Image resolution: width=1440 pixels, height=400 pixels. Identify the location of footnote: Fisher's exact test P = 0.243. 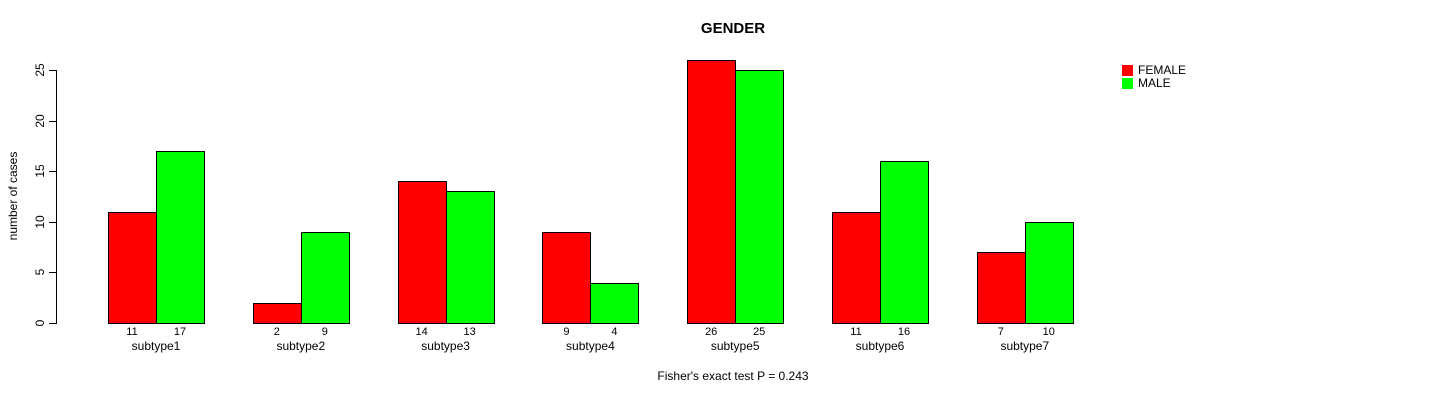
(733, 376).